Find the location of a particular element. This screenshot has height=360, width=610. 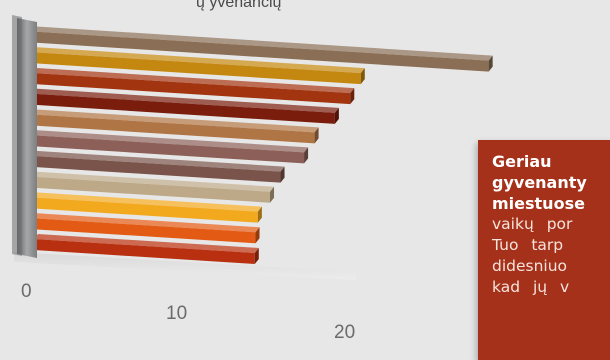

x-axis-ticks: 0 10 20 is located at coordinates (188, 311).